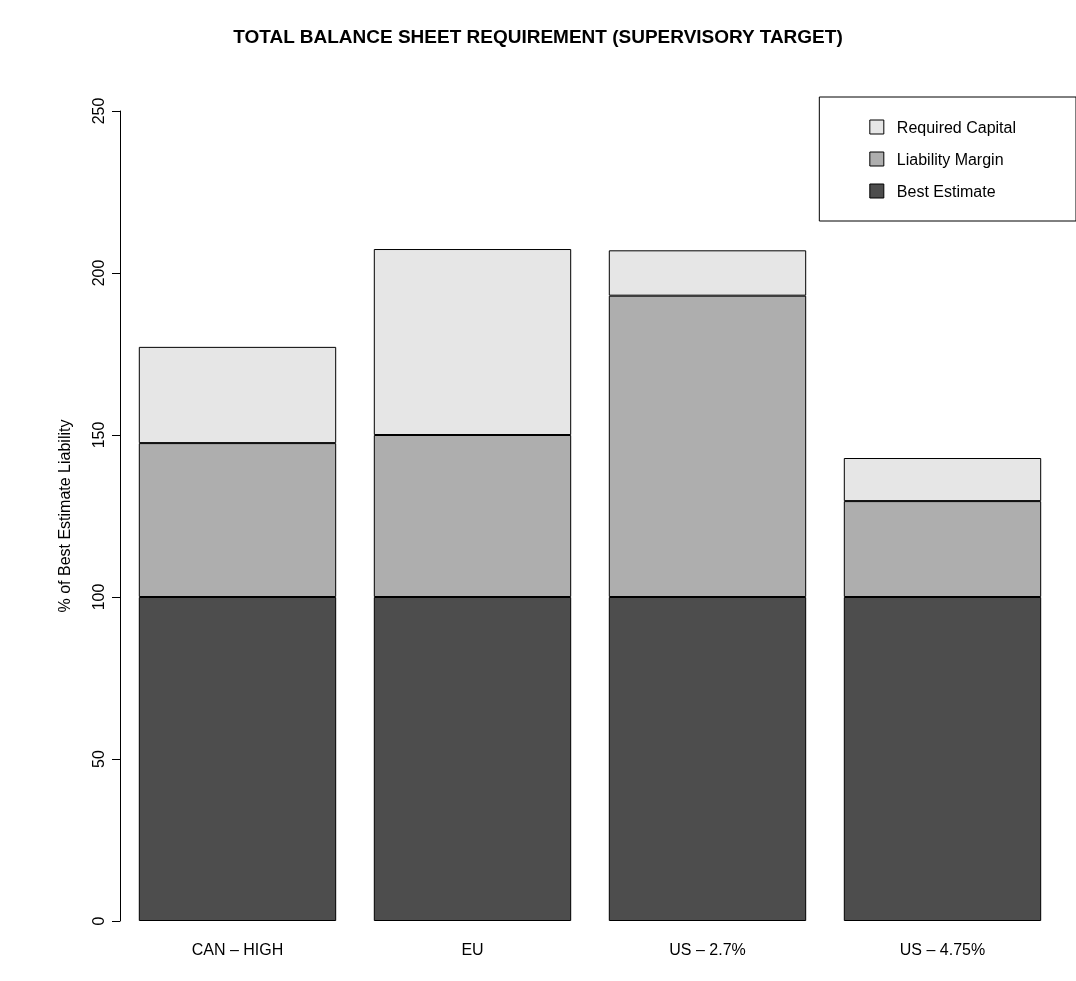 This screenshot has height=981, width=1076. I want to click on x-tick-label: CAN – HIGH, so click(237, 949).